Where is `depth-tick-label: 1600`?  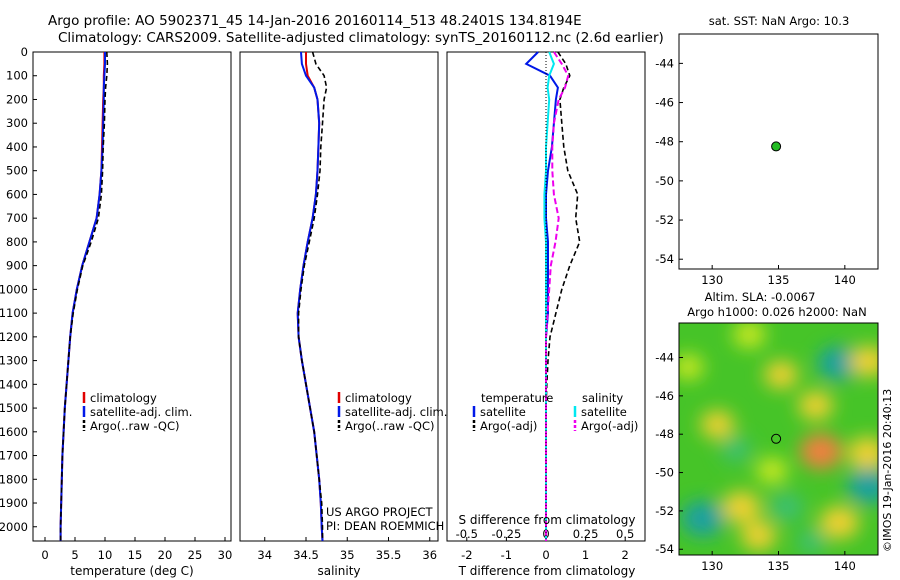 depth-tick-label: 1600 is located at coordinates (14, 432).